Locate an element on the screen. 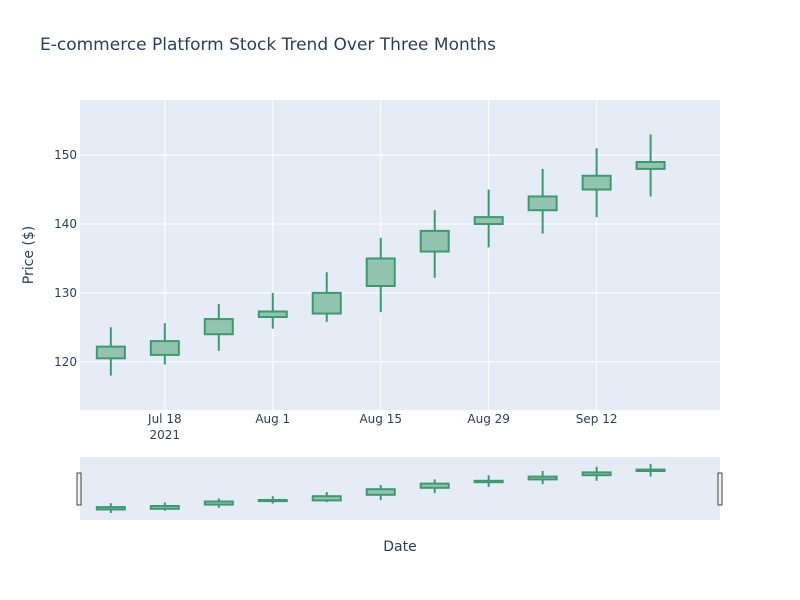 This screenshot has width=800, height=600. x-tick-year-label: 2021 is located at coordinates (165, 435).